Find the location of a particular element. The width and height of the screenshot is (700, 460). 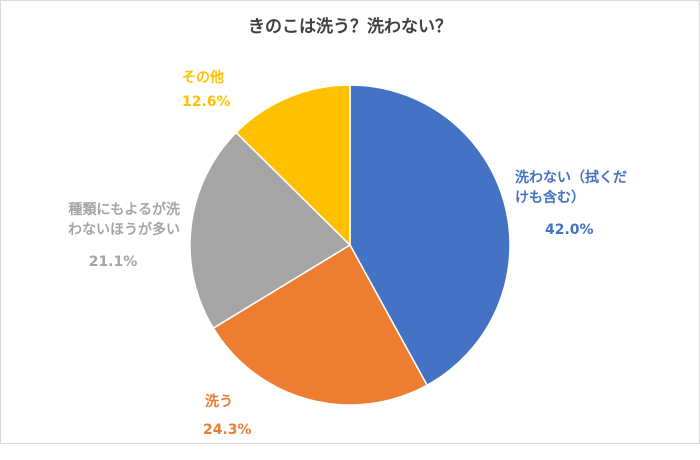

slice-label-arau-nai: 洗わない（拭くだ けも含む） 42.0% is located at coordinates (571, 204).